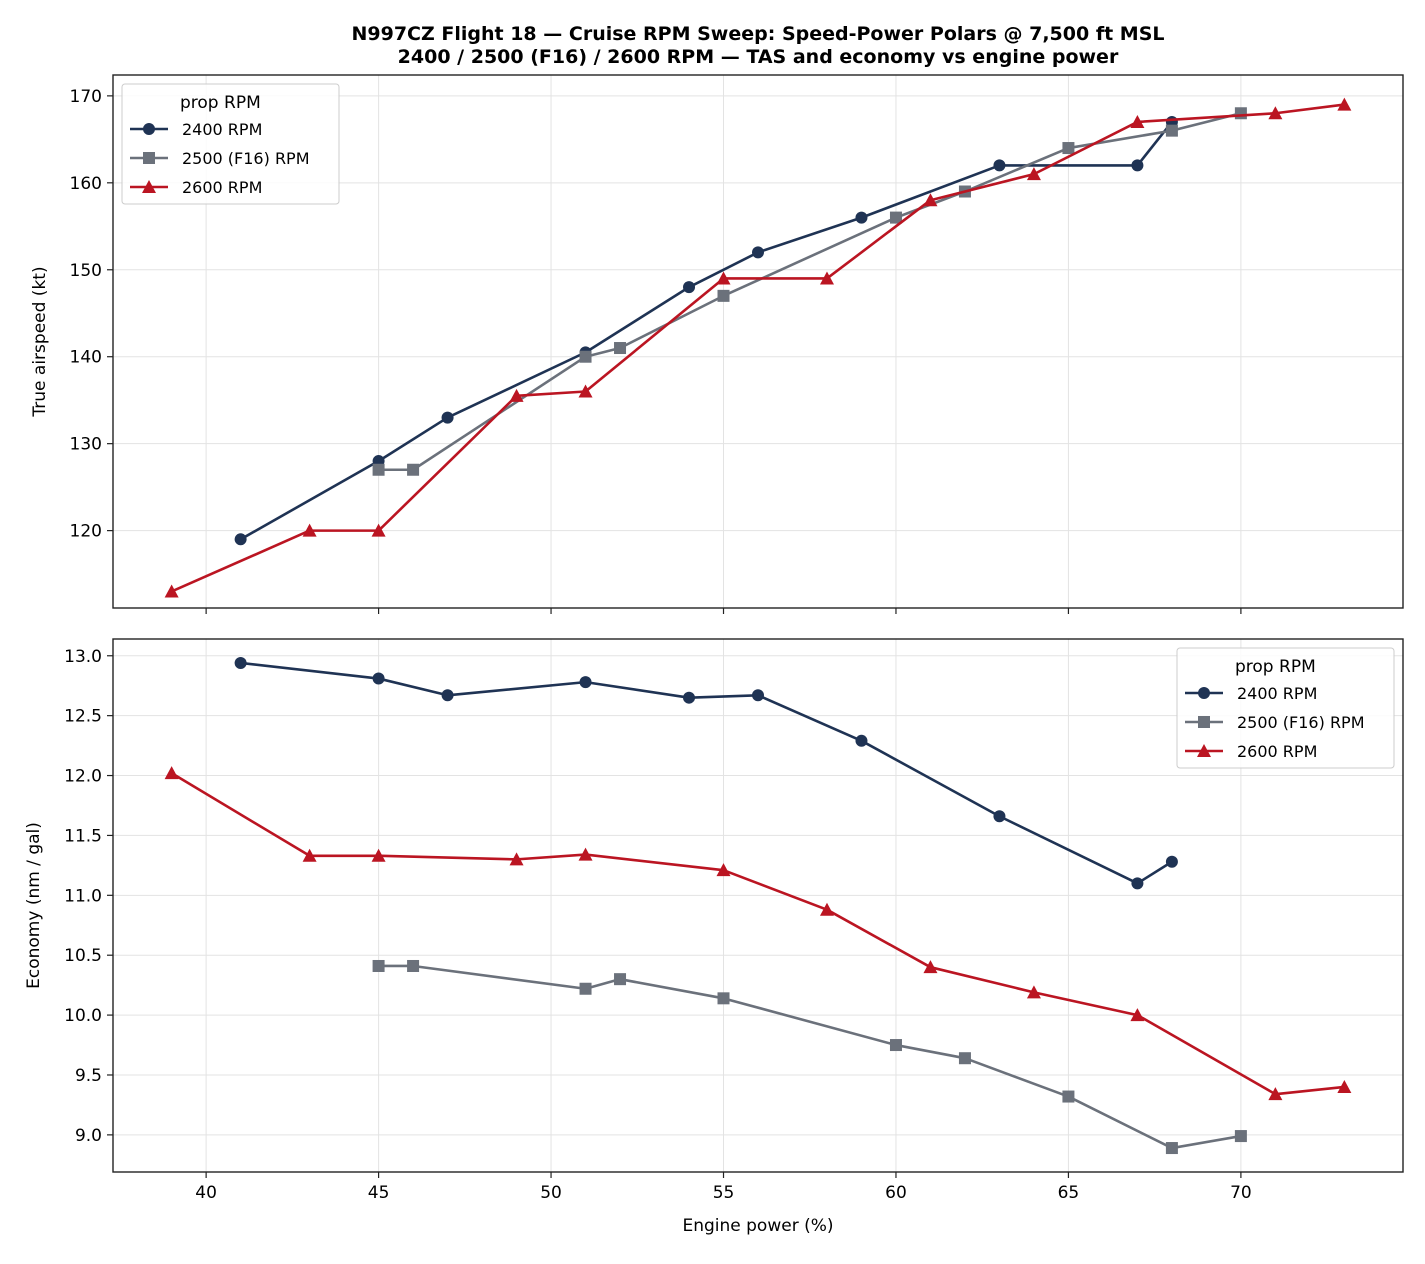 The height and width of the screenshot is (1264, 1425). What do you see at coordinates (83, 1016) in the screenshot?
I see `y-tick-label: 10.0` at bounding box center [83, 1016].